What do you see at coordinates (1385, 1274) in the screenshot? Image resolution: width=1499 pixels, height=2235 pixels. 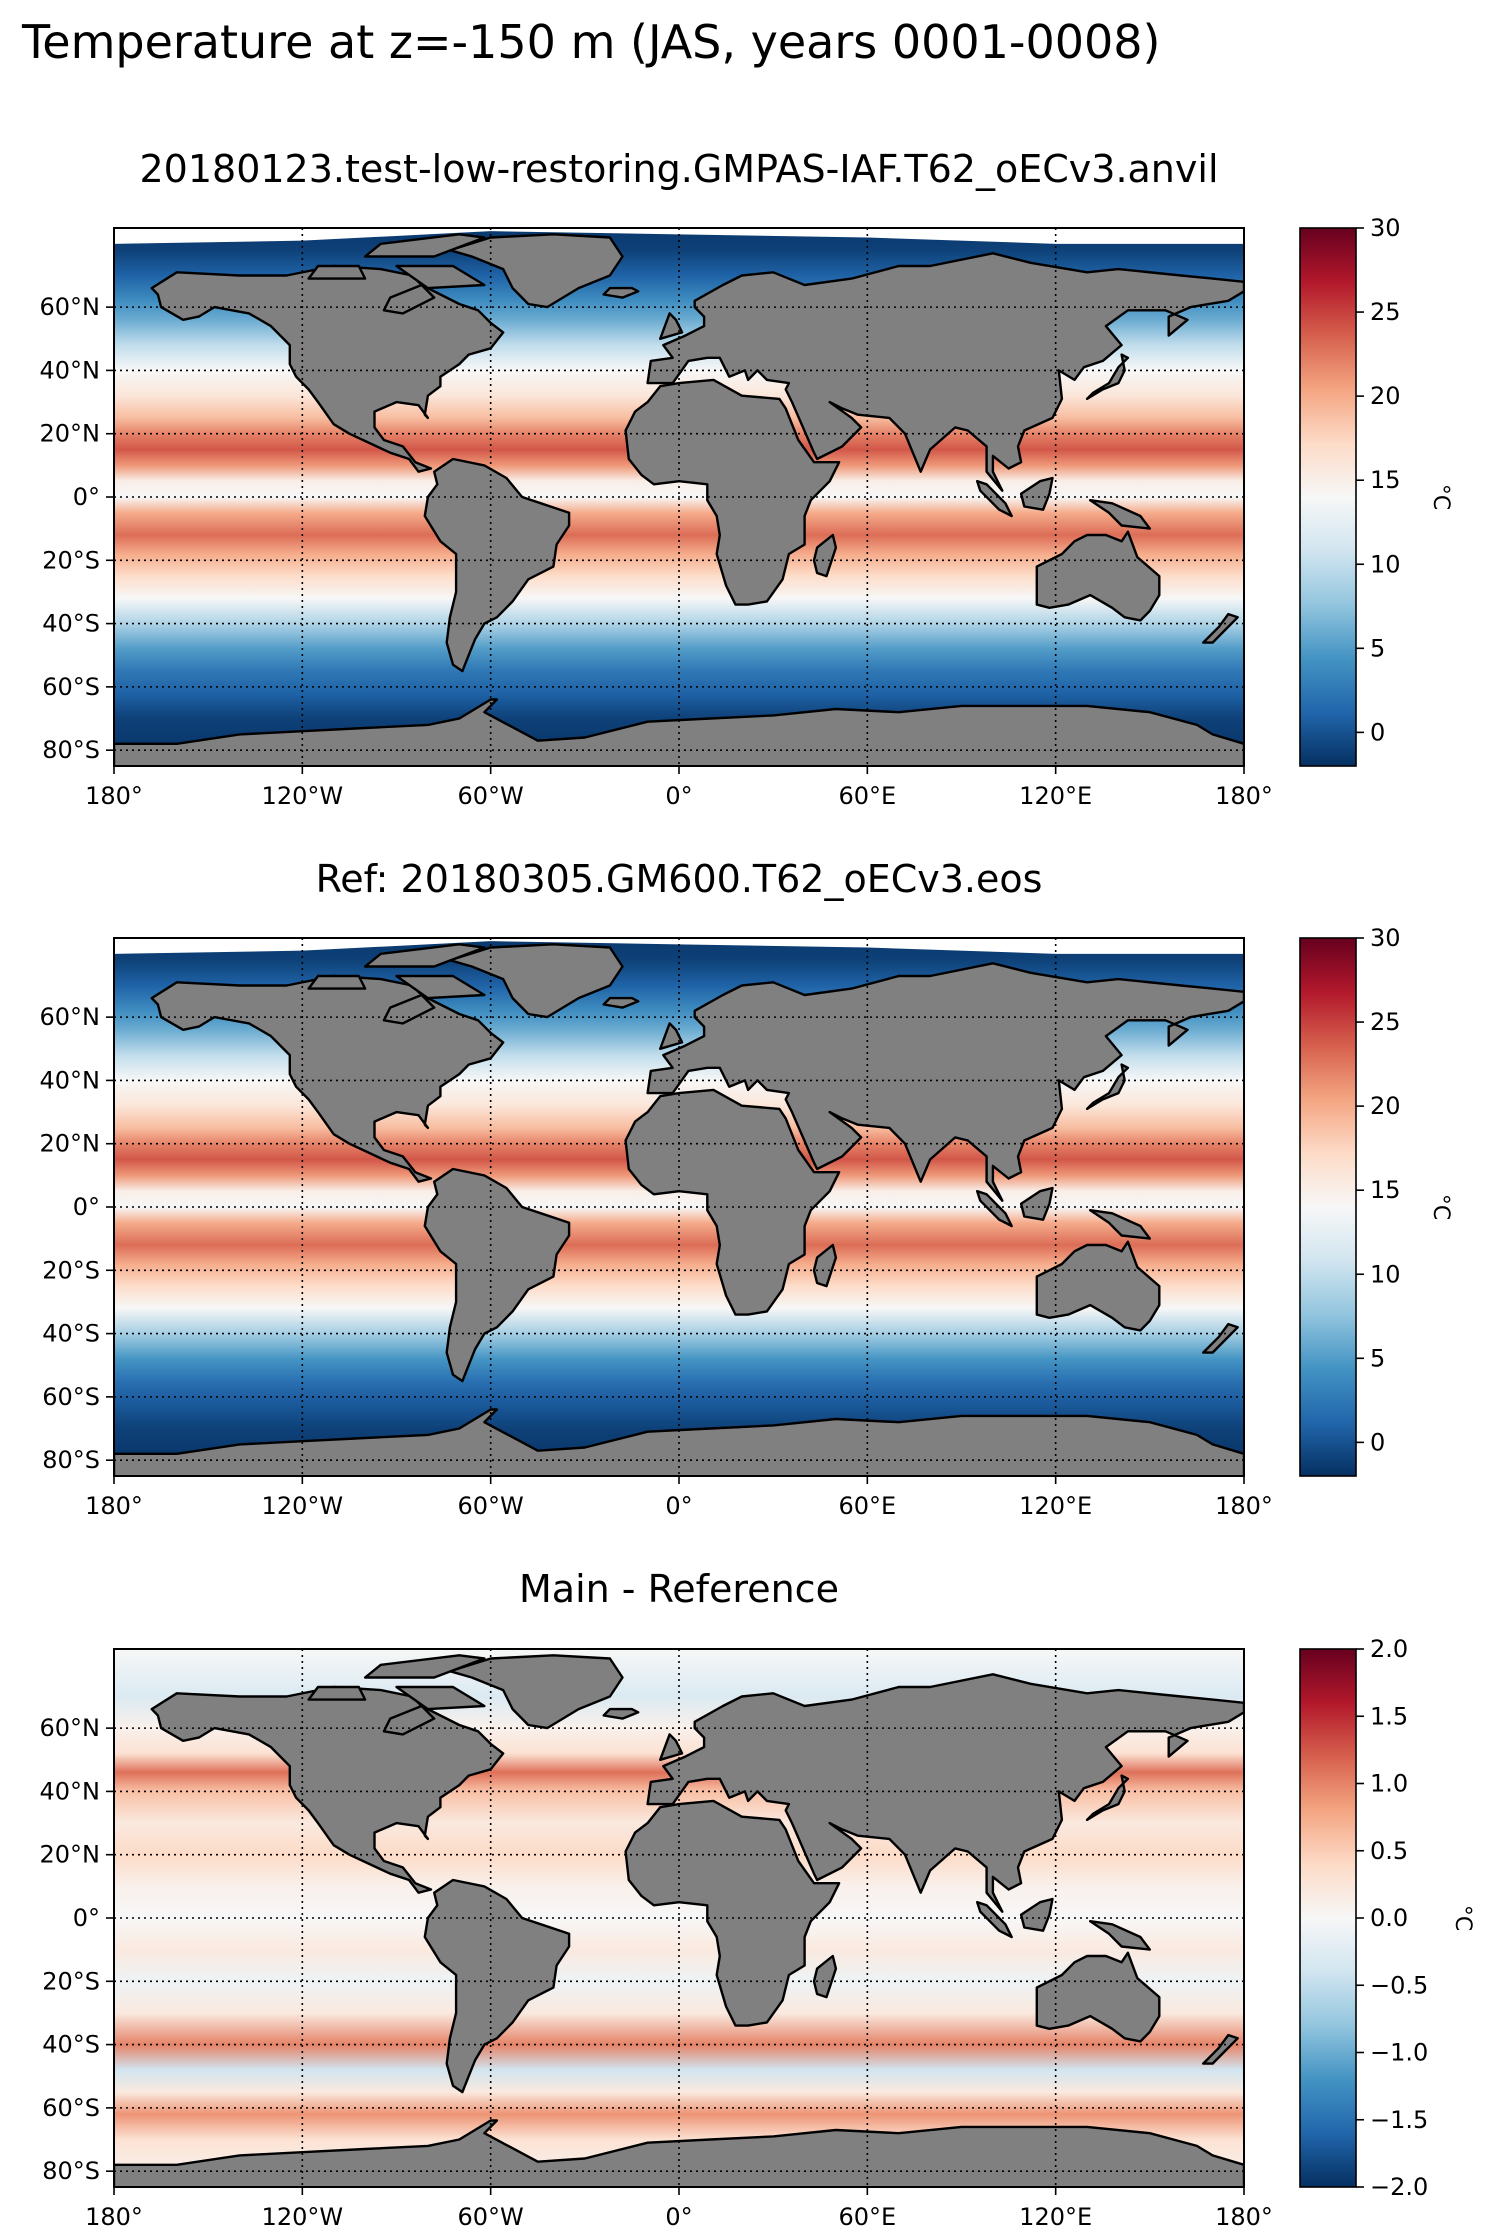 I see `colorbar-tick-label: 10` at bounding box center [1385, 1274].